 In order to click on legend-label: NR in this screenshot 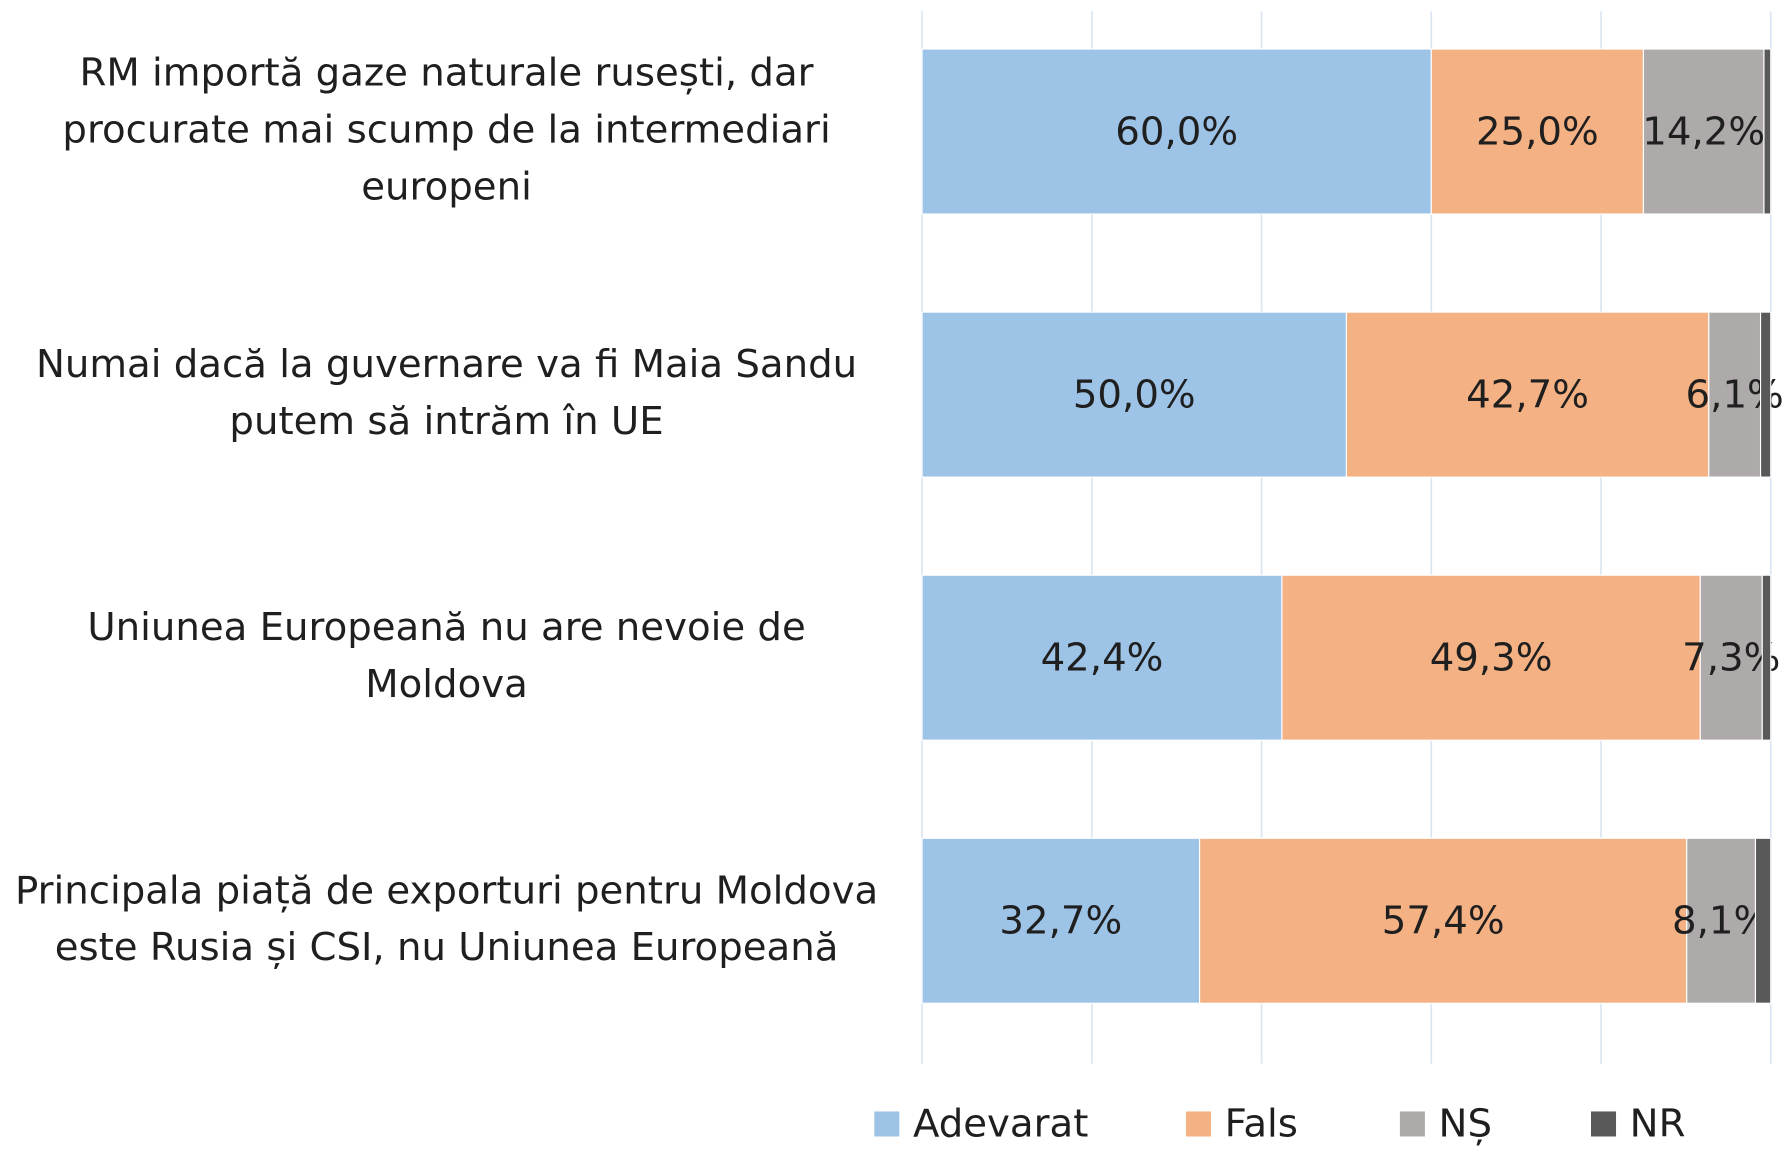, I will do `click(1658, 1124)`.